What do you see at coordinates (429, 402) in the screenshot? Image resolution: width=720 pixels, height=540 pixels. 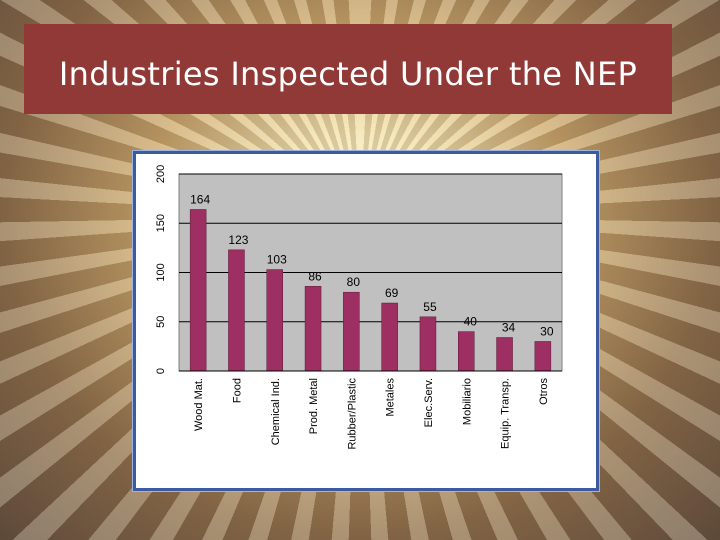 I see `category-label: Elec.Serv.` at bounding box center [429, 402].